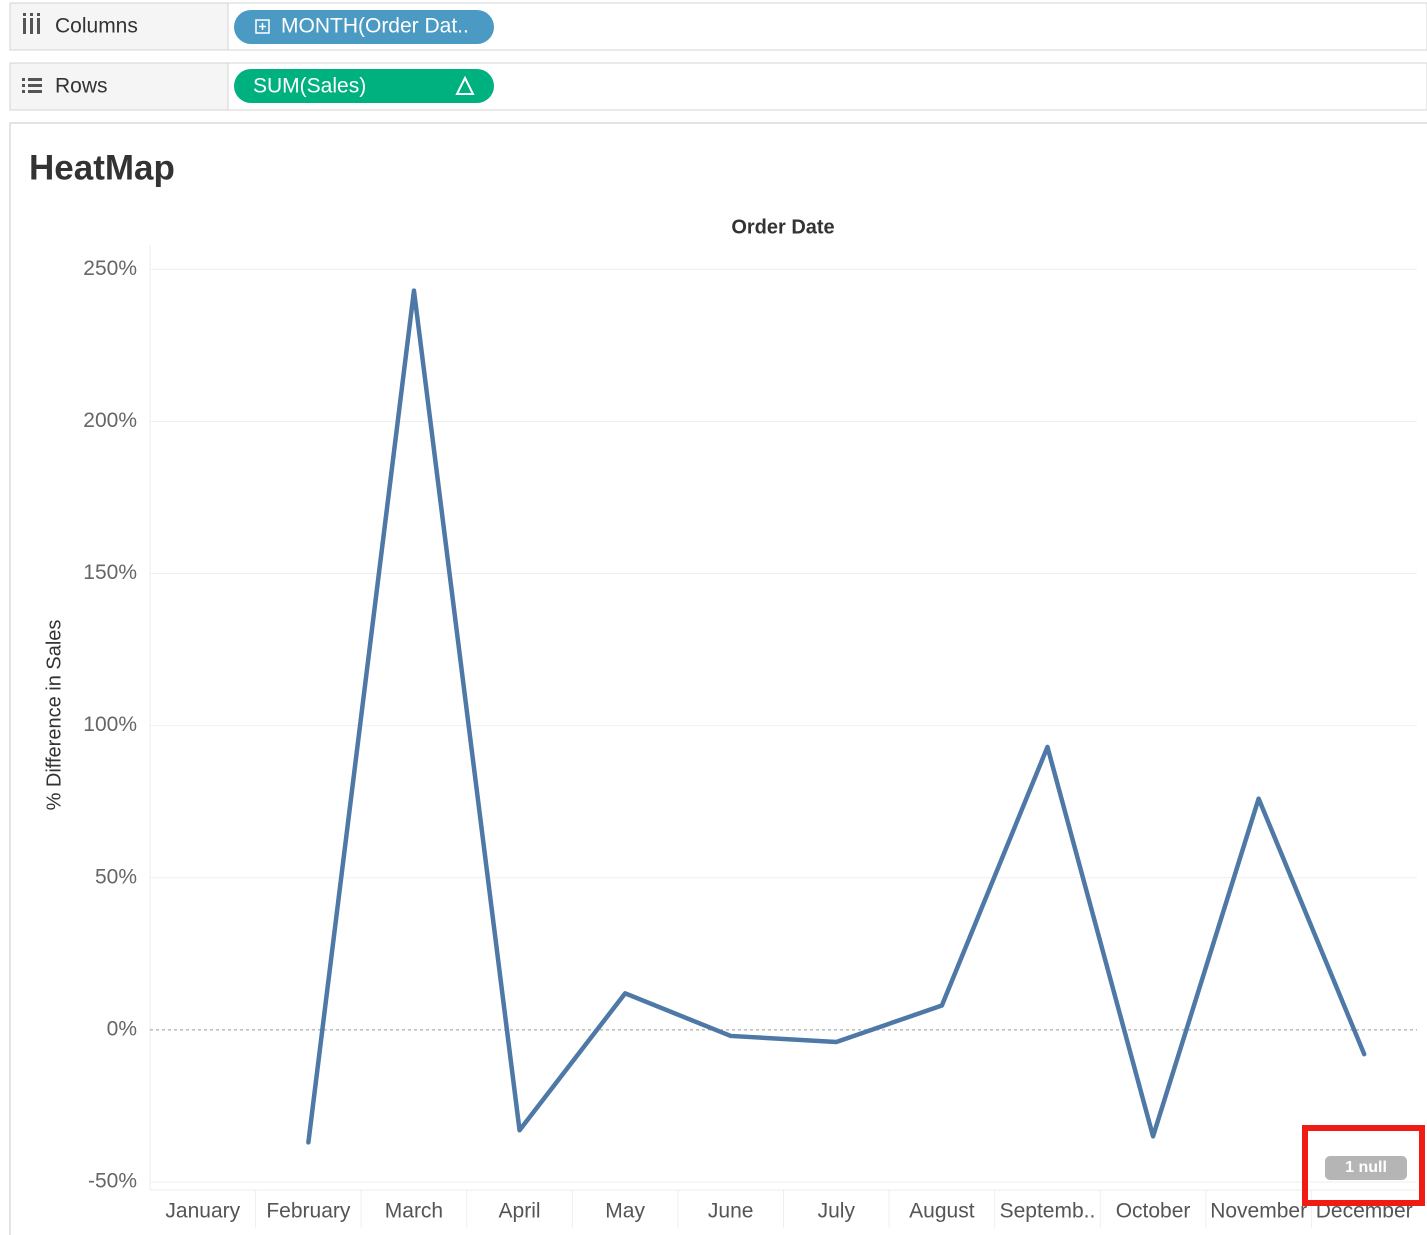 Image resolution: width=1427 pixels, height=1235 pixels. I want to click on x-tick-label: Septemb.., so click(1048, 1211).